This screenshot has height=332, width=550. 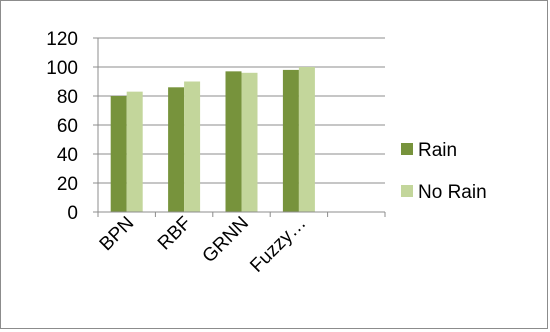 What do you see at coordinates (444, 171) in the screenshot?
I see `legend: Rain No Rain` at bounding box center [444, 171].